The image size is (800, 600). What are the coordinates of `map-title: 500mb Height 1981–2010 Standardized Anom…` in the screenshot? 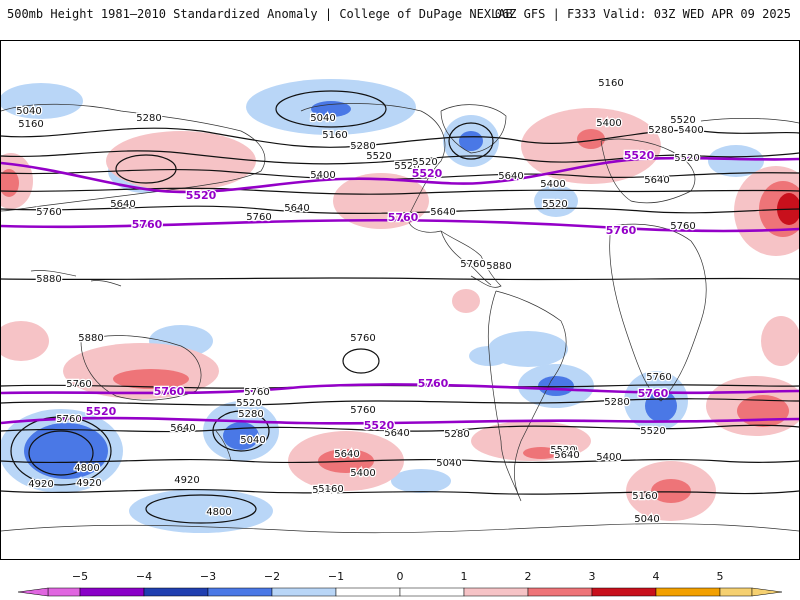 It's located at (260, 14).